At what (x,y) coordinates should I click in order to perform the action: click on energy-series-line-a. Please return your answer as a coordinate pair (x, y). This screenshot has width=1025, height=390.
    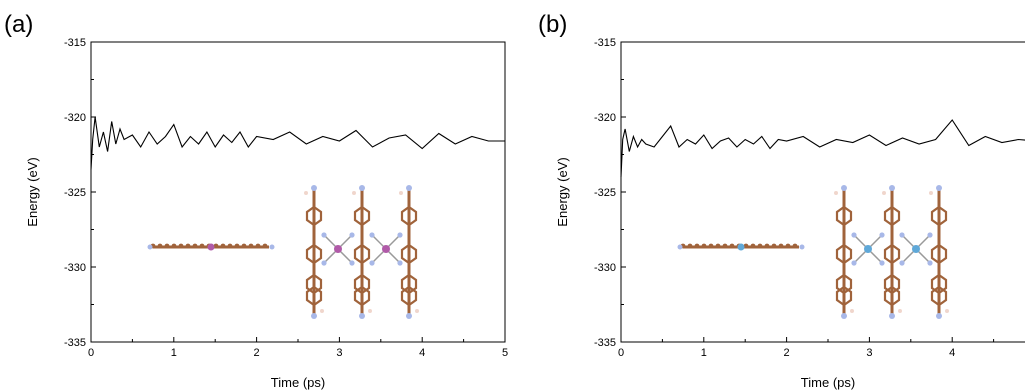
    Looking at the image, I should click on (297, 143).